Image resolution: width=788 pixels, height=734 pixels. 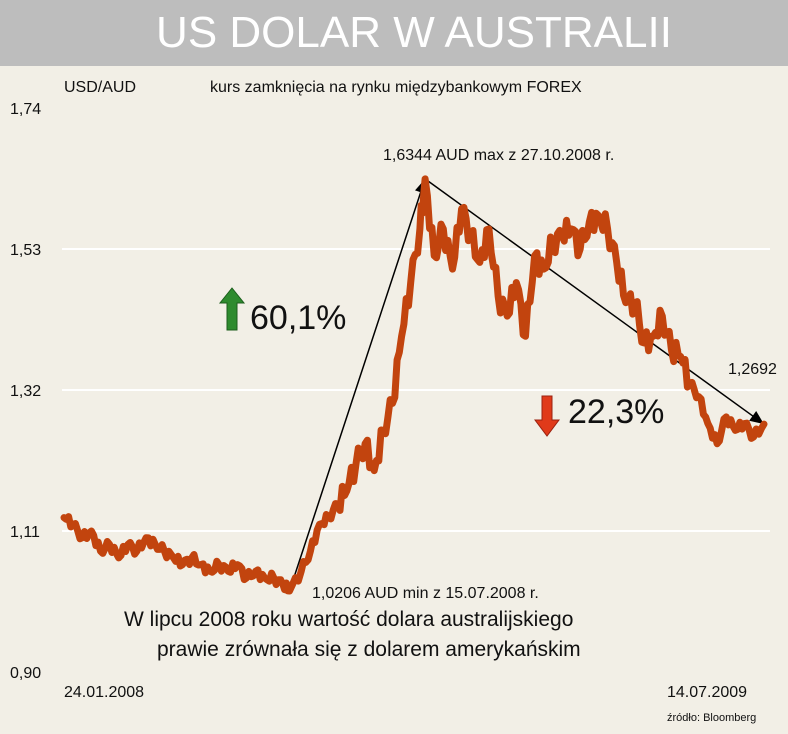 I want to click on title-band, so click(x=394, y=33).